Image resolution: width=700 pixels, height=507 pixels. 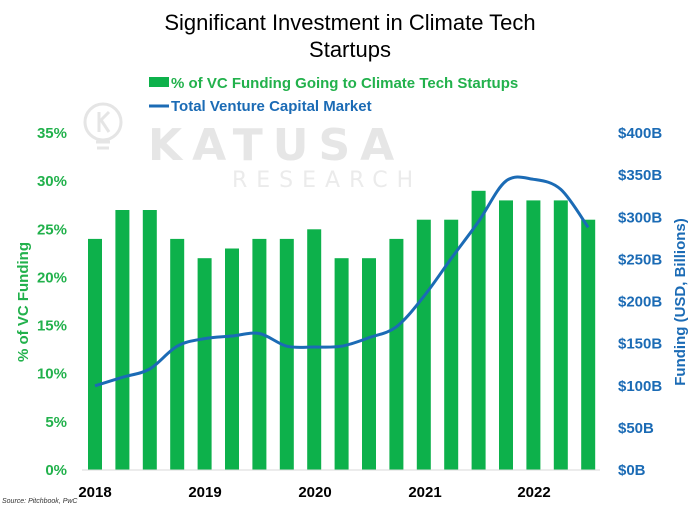 I want to click on watermark-sub: RESEARCH, so click(x=327, y=180).